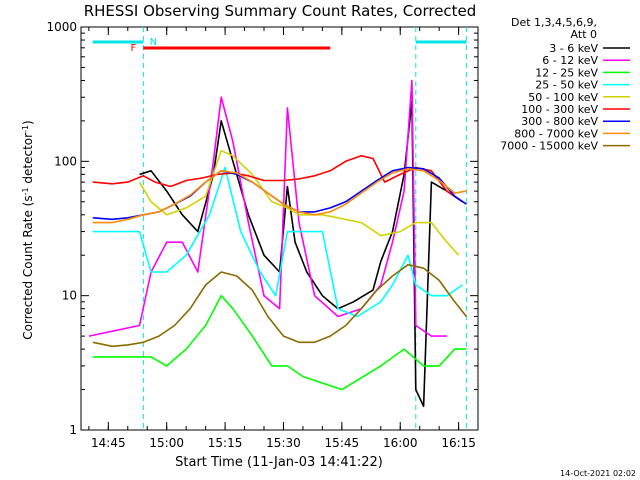 This screenshot has width=640, height=480. What do you see at coordinates (584, 34) in the screenshot?
I see `detector-info-line-2: Att 0` at bounding box center [584, 34].